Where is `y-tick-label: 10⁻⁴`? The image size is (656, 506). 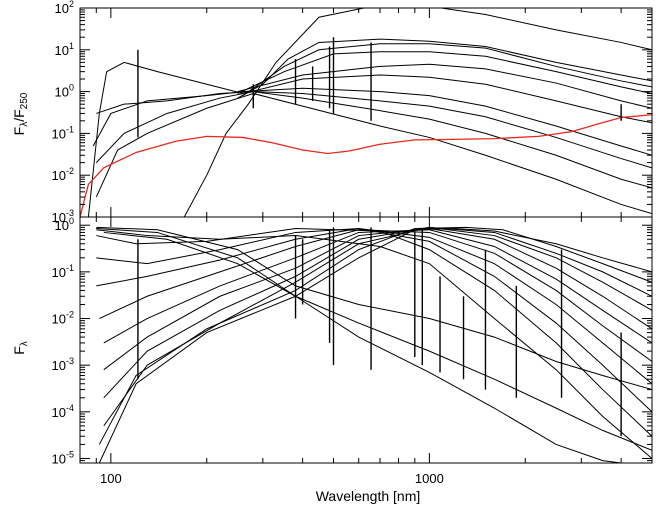 y-tick-label: 10⁻⁴ is located at coordinates (63, 411).